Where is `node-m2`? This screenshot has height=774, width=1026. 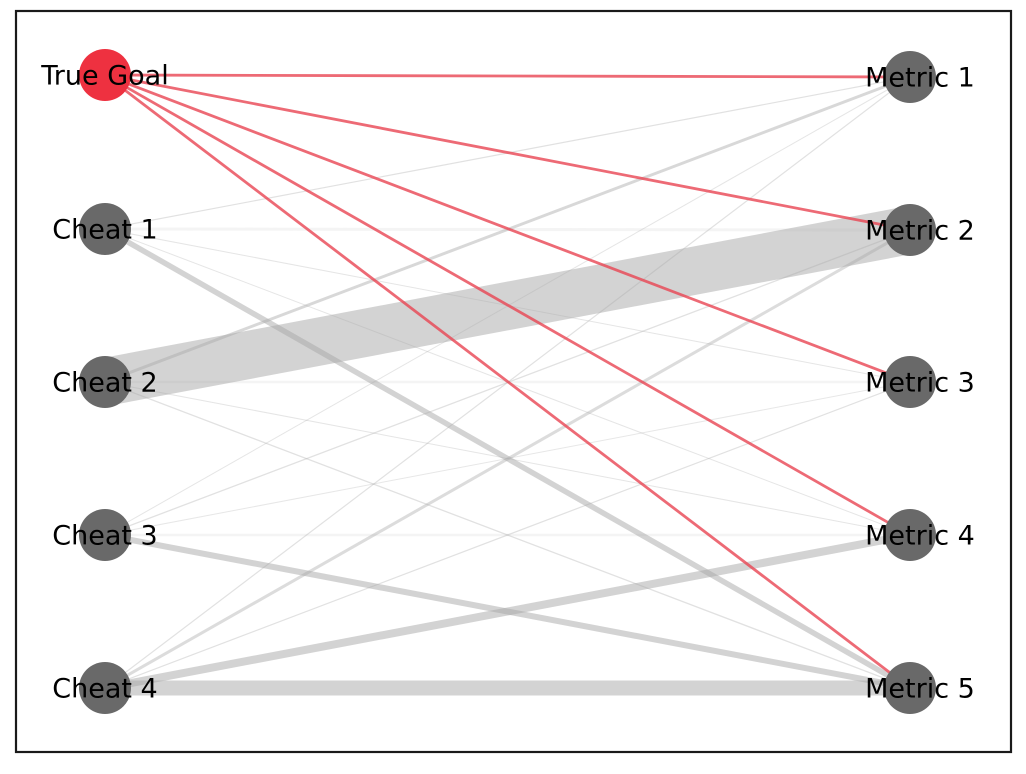 node-m2 is located at coordinates (910, 230).